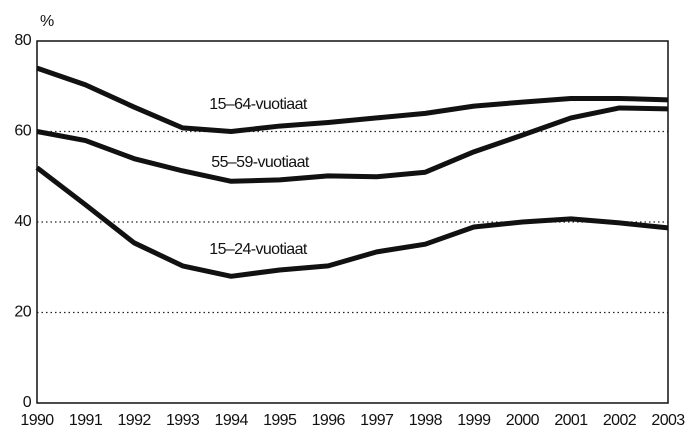 The image size is (694, 433). Describe the element at coordinates (258, 249) in the screenshot. I see `series-label: 15–24-vuotiaat` at that location.